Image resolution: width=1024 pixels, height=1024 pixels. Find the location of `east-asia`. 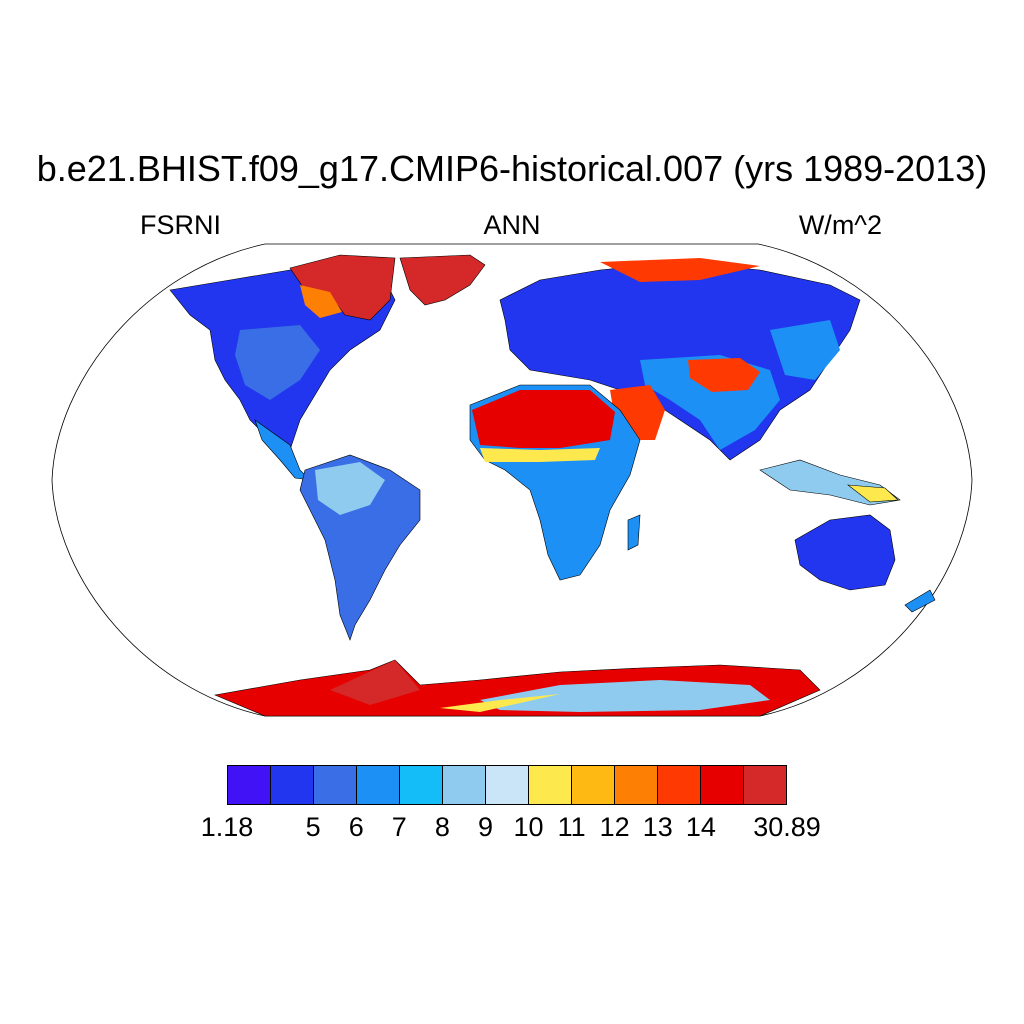

east-asia is located at coordinates (805, 350).